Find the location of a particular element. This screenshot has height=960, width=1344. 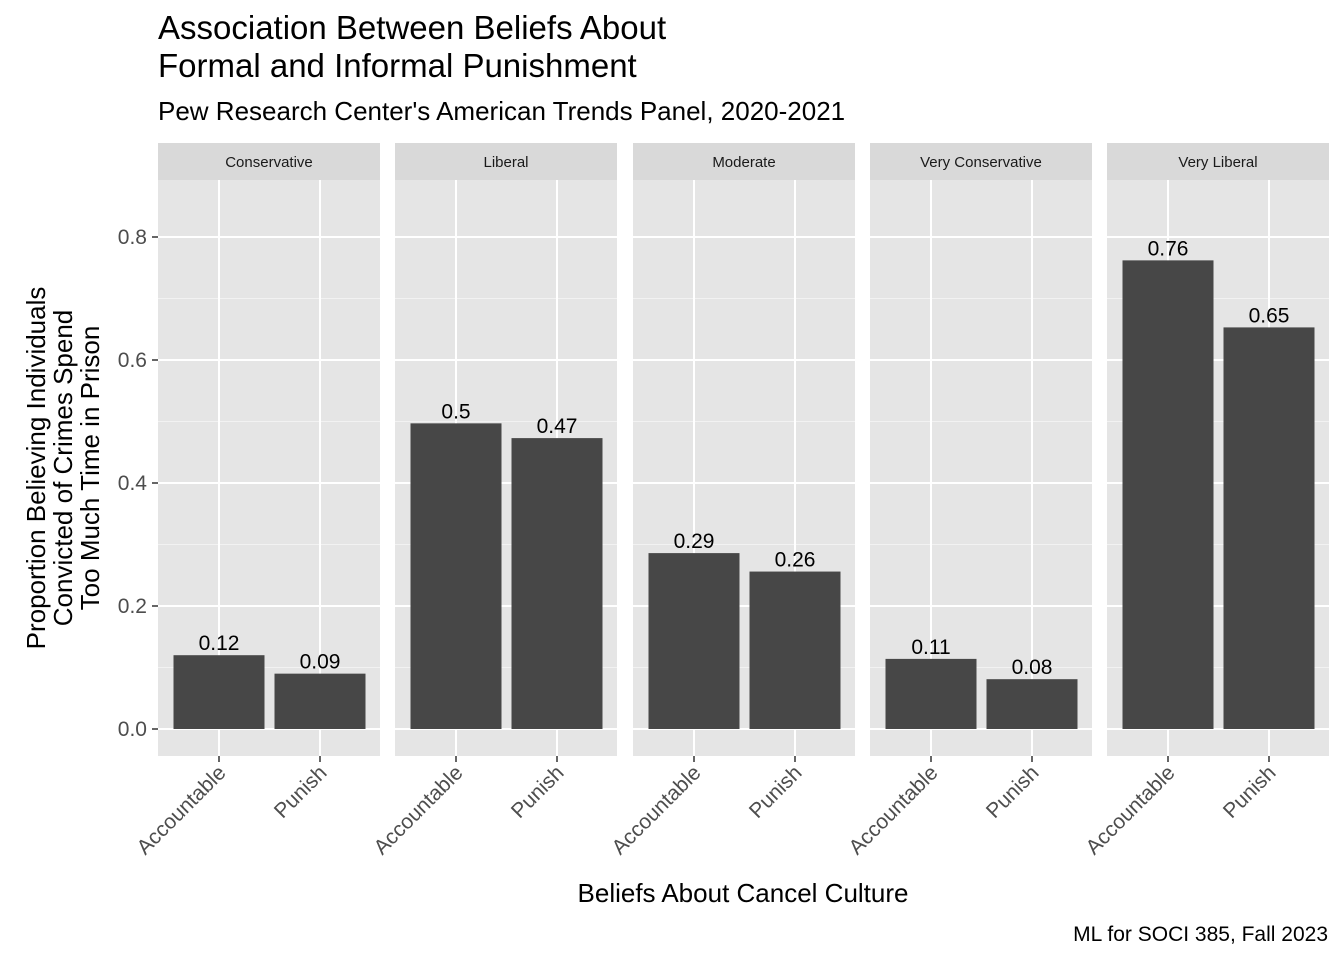

facet-strip-label: Moderate is located at coordinates (743, 162).